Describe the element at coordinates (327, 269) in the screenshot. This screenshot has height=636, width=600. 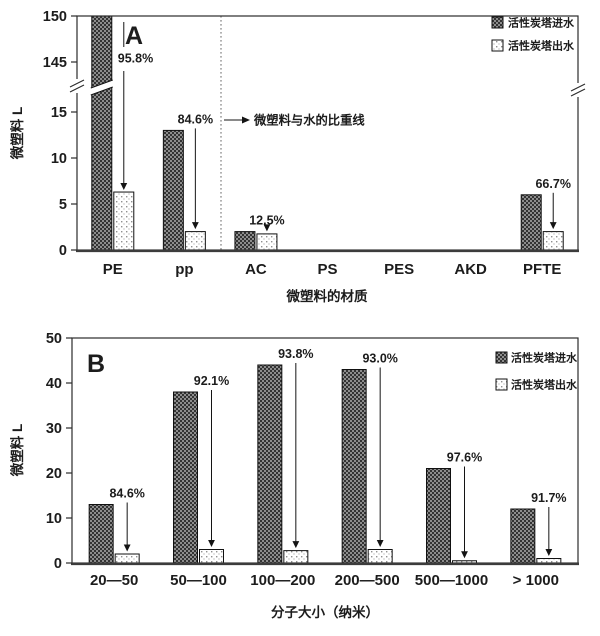
I see `x-category-label: PS` at that location.